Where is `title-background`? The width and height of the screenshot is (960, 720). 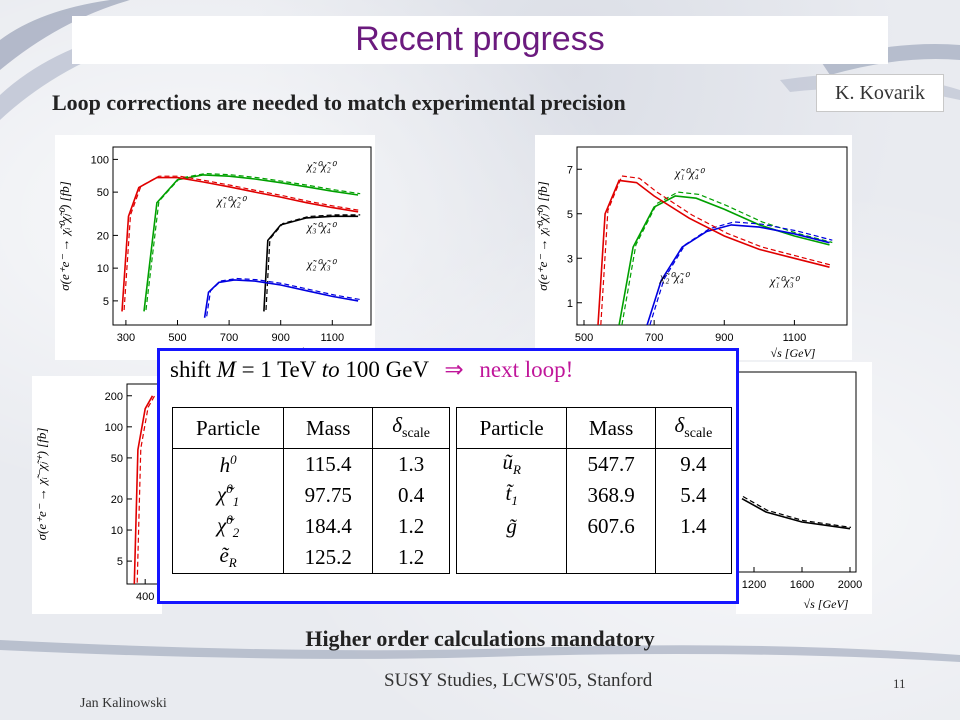
title-background is located at coordinates (480, 40).